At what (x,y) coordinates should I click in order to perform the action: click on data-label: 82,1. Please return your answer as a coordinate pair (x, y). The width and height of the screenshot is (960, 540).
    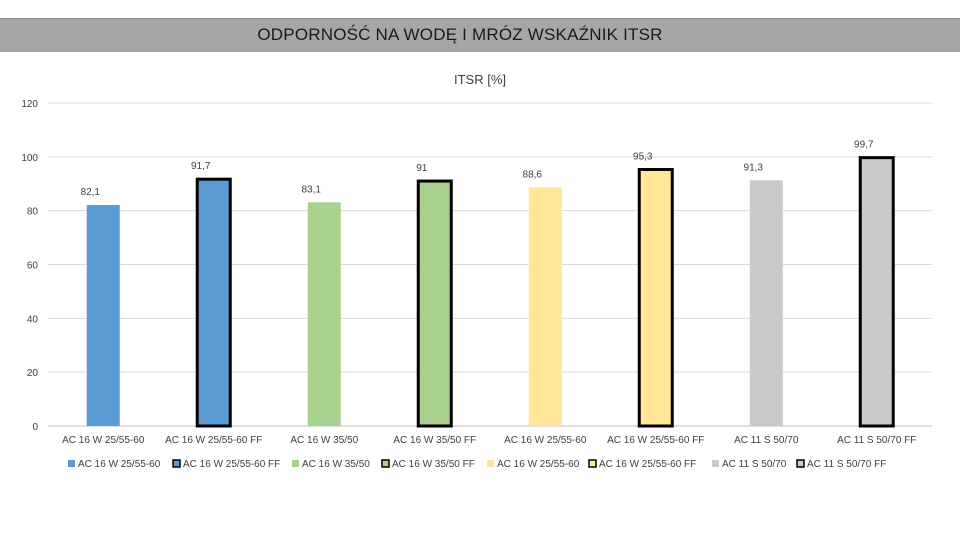
    Looking at the image, I should click on (91, 192).